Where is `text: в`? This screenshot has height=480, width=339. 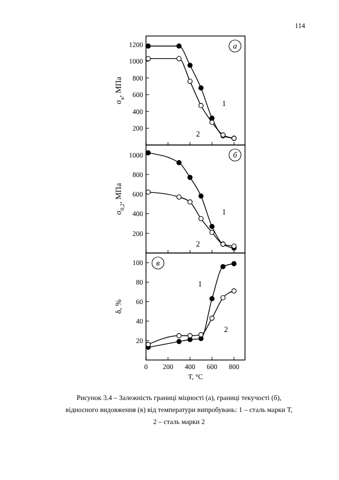
text: в is located at coordinates (158, 263).